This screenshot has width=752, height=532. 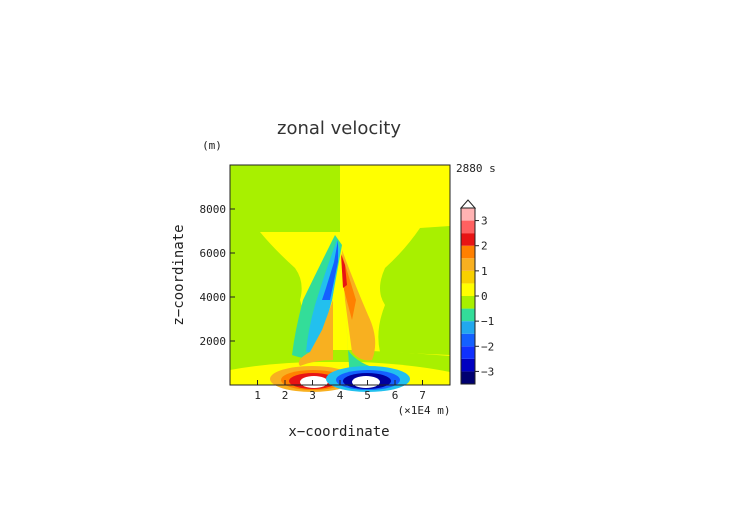 What do you see at coordinates (484, 246) in the screenshot?
I see `colorbar-label: 2` at bounding box center [484, 246].